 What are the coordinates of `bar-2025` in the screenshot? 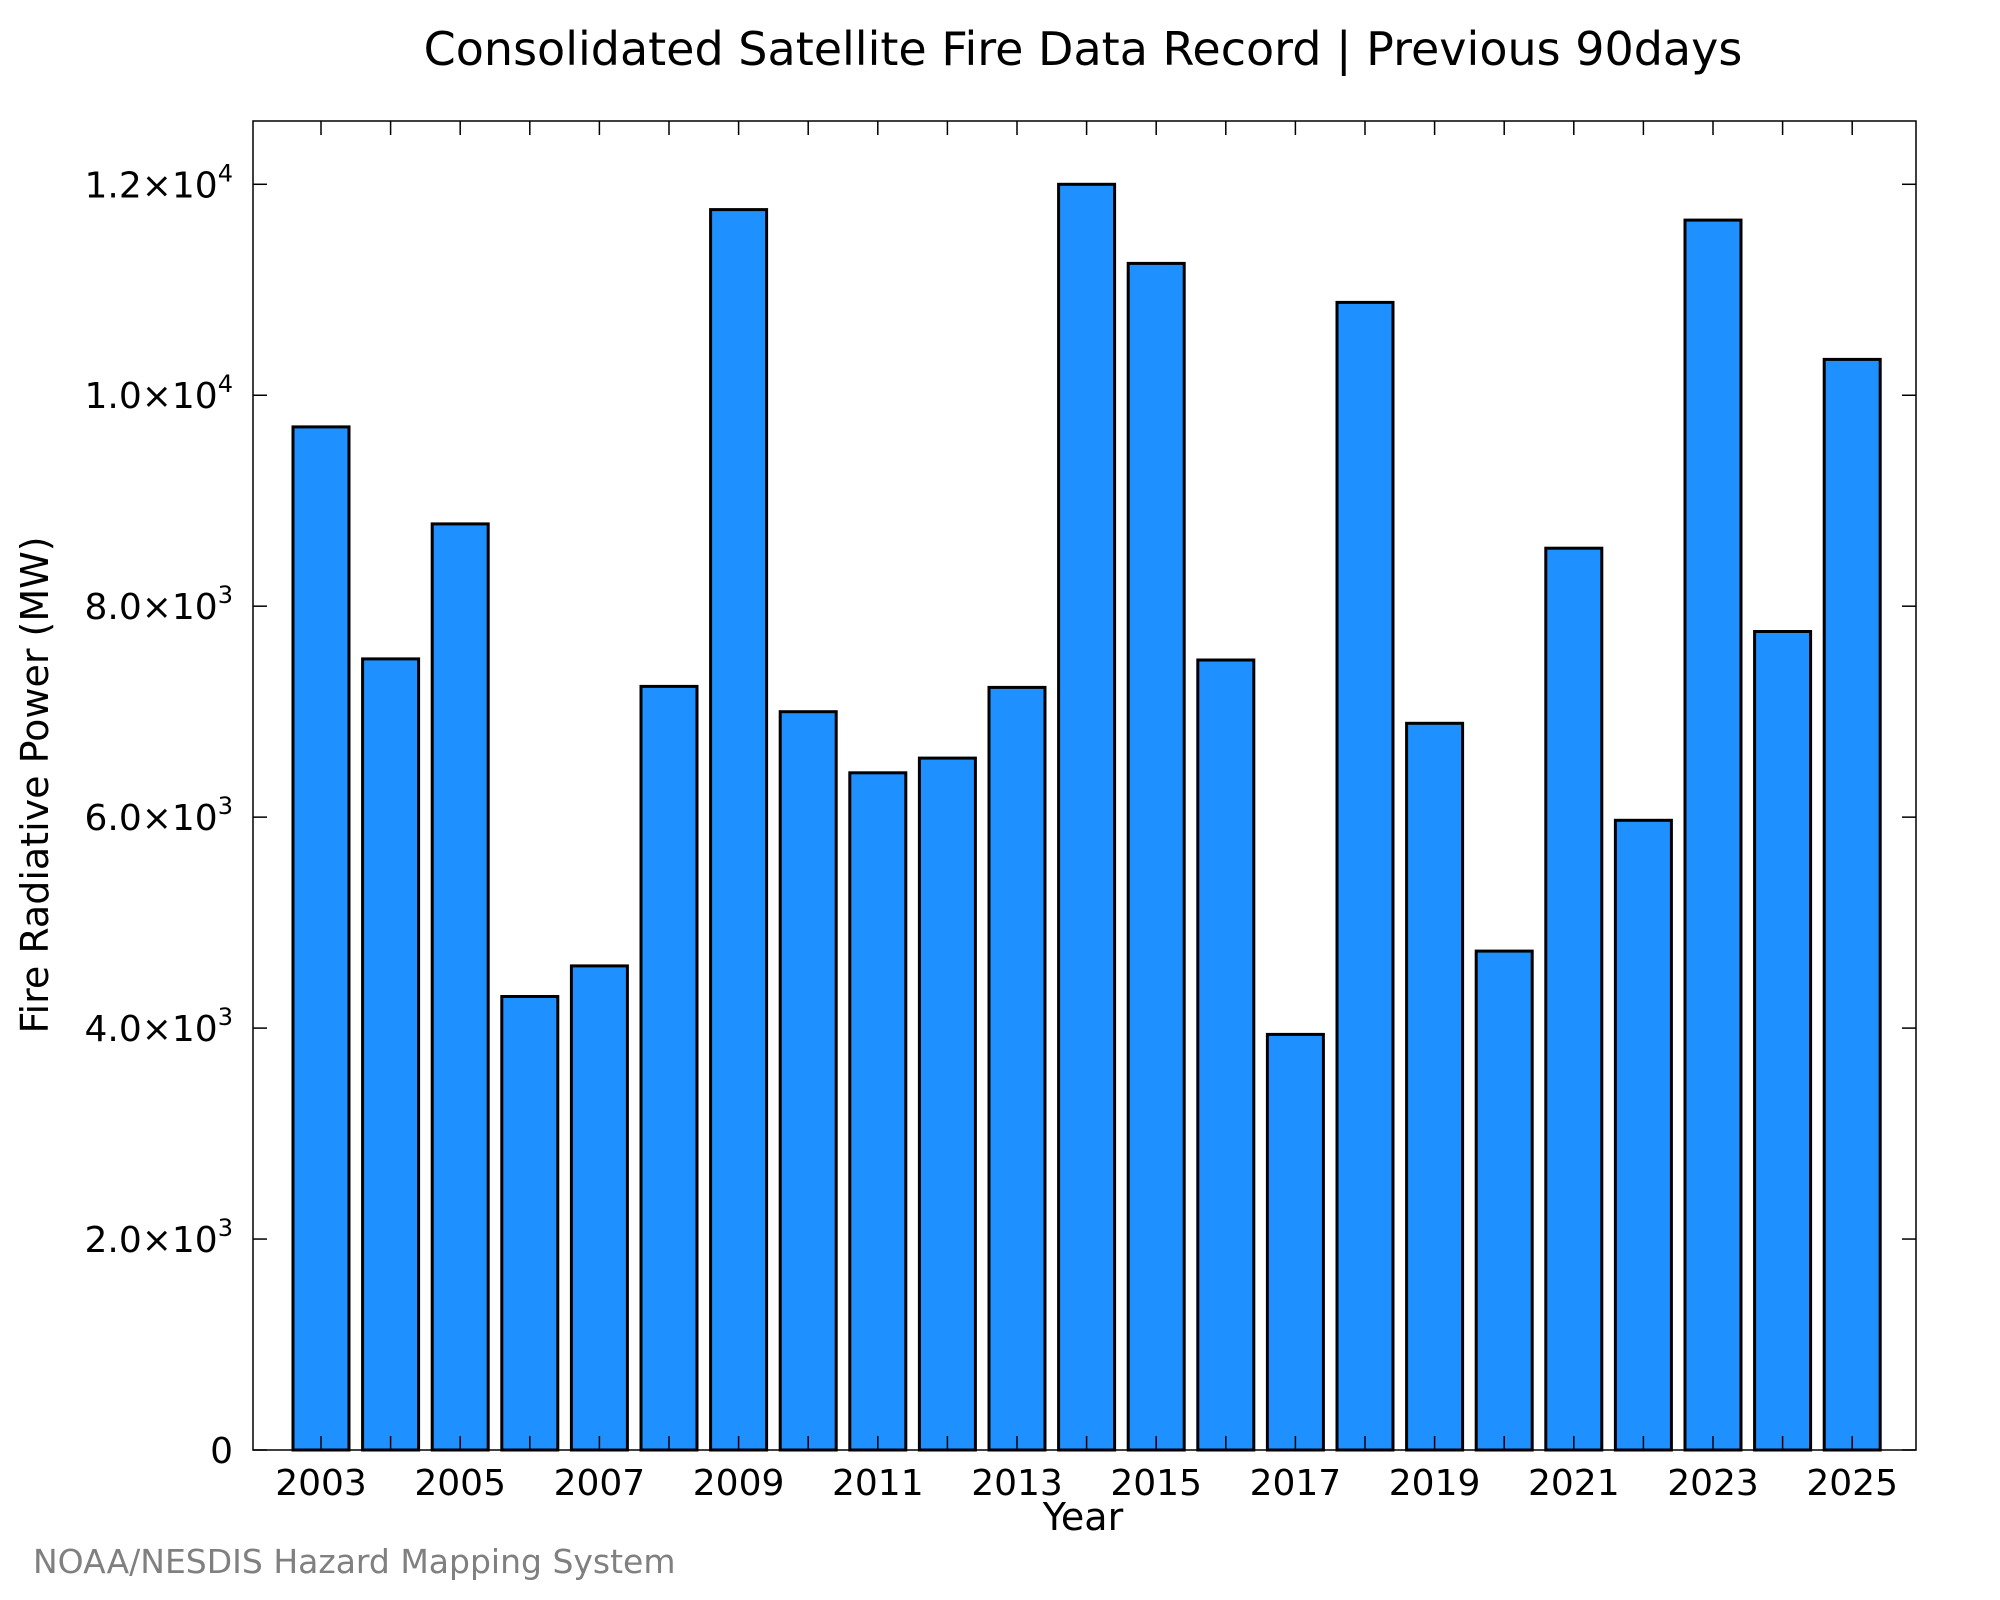 It's located at (1852, 904).